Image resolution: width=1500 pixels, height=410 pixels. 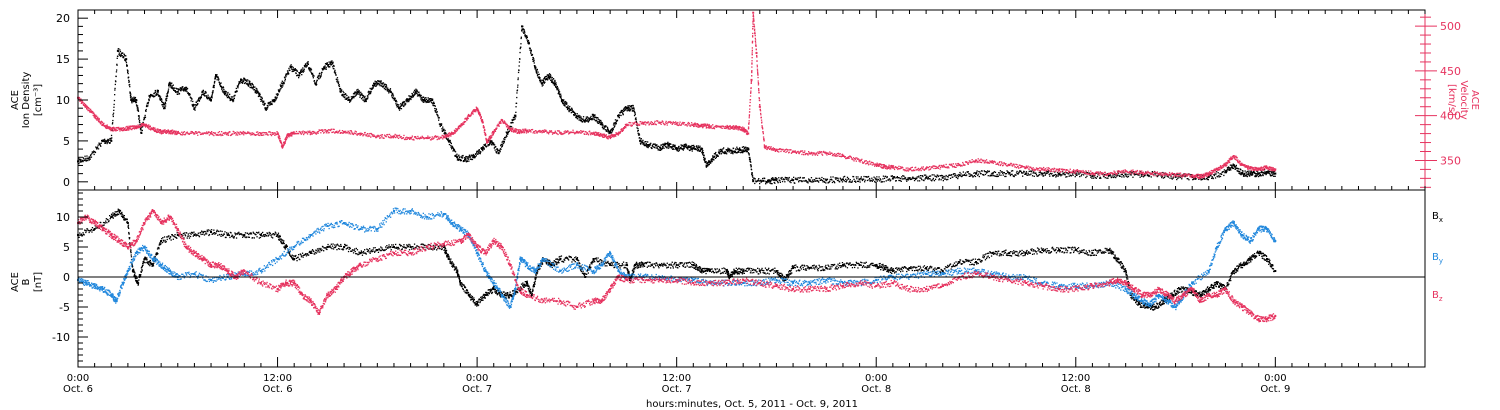 What do you see at coordinates (26, 281) in the screenshot?
I see `bottom-left-label-line-2: B` at bounding box center [26, 281].